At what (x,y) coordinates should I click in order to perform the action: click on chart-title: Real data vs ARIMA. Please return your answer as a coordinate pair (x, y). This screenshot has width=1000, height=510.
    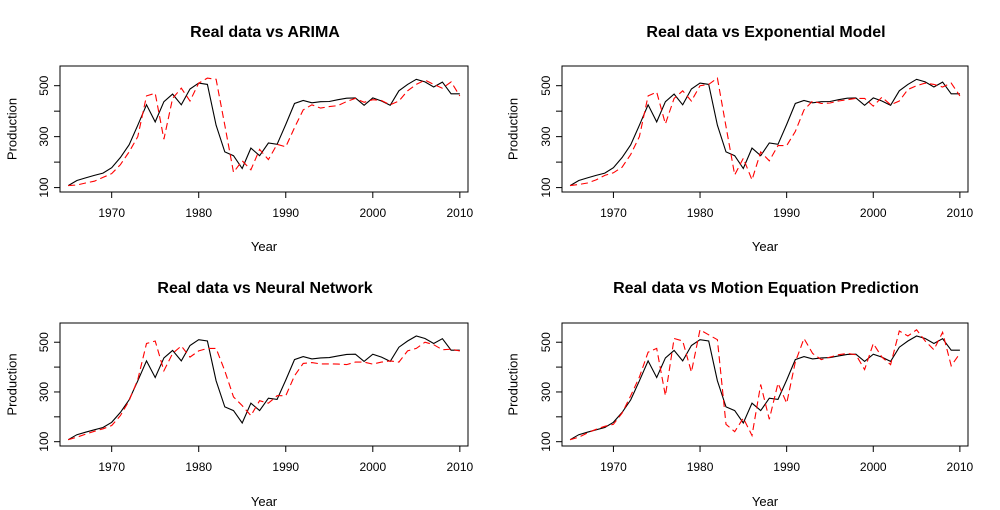
    Looking at the image, I should click on (265, 32).